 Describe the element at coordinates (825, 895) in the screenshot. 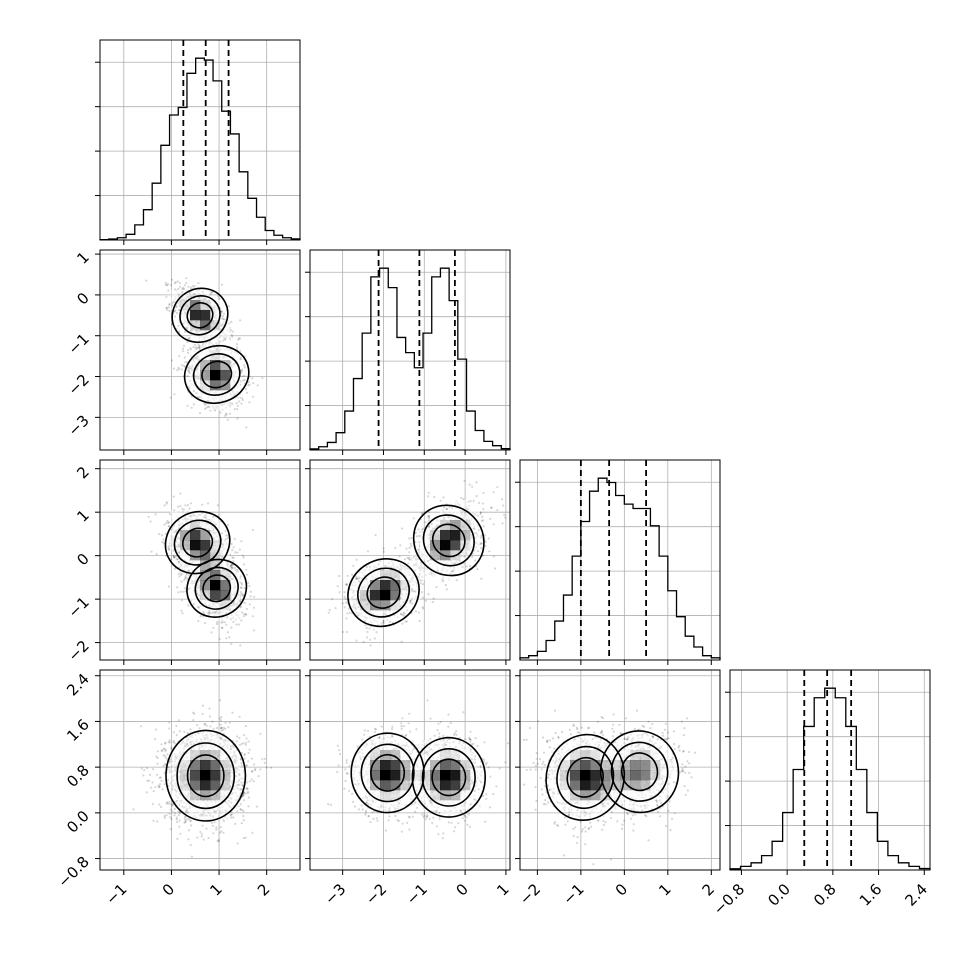

I see `x-tick-label: 0.8` at that location.